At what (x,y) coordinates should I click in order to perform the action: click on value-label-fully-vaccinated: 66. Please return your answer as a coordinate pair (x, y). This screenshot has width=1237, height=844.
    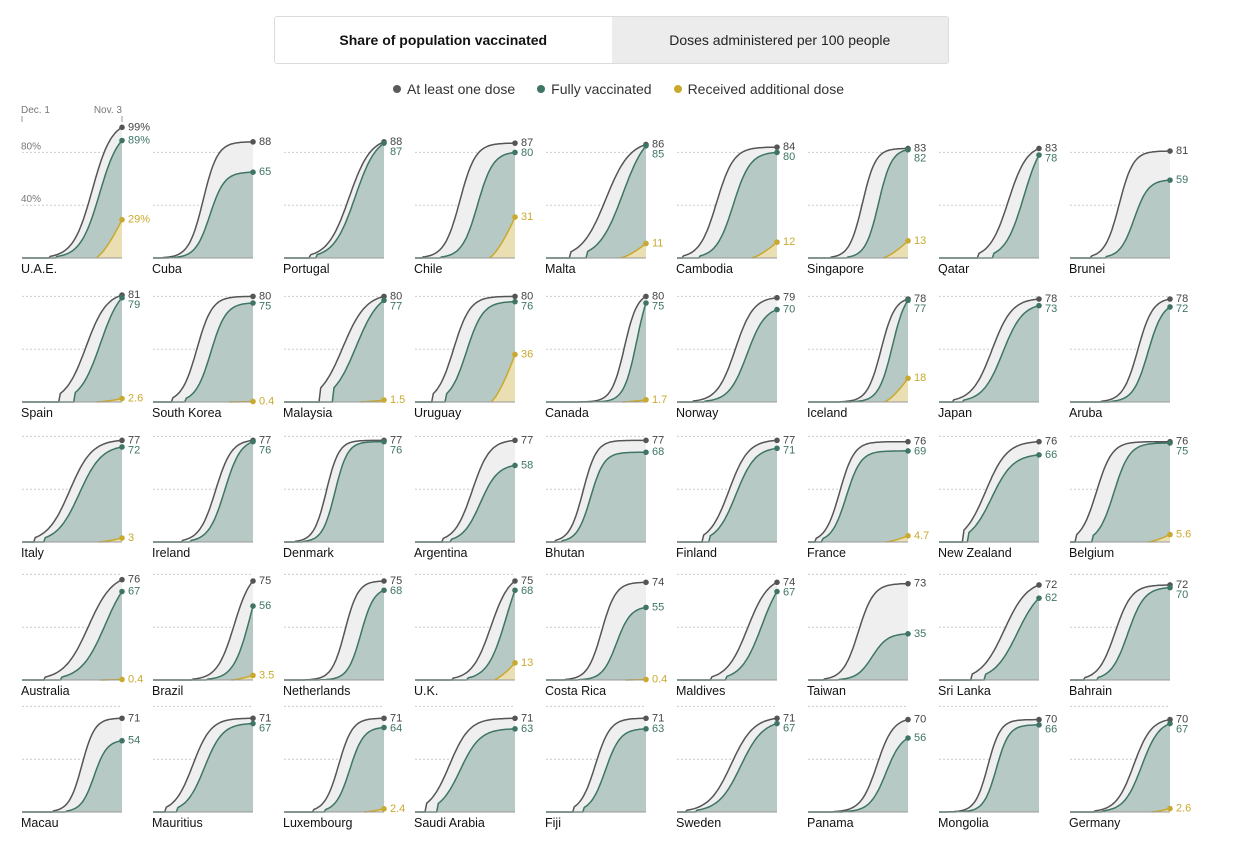
    Looking at the image, I should click on (1051, 455).